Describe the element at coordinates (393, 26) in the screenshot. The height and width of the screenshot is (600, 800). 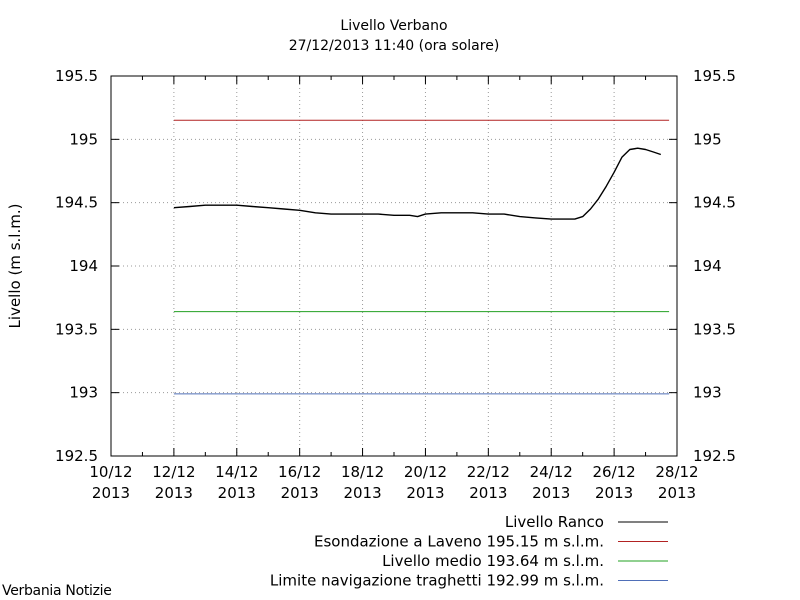
I see `chart-title: Livello Verbano` at that location.